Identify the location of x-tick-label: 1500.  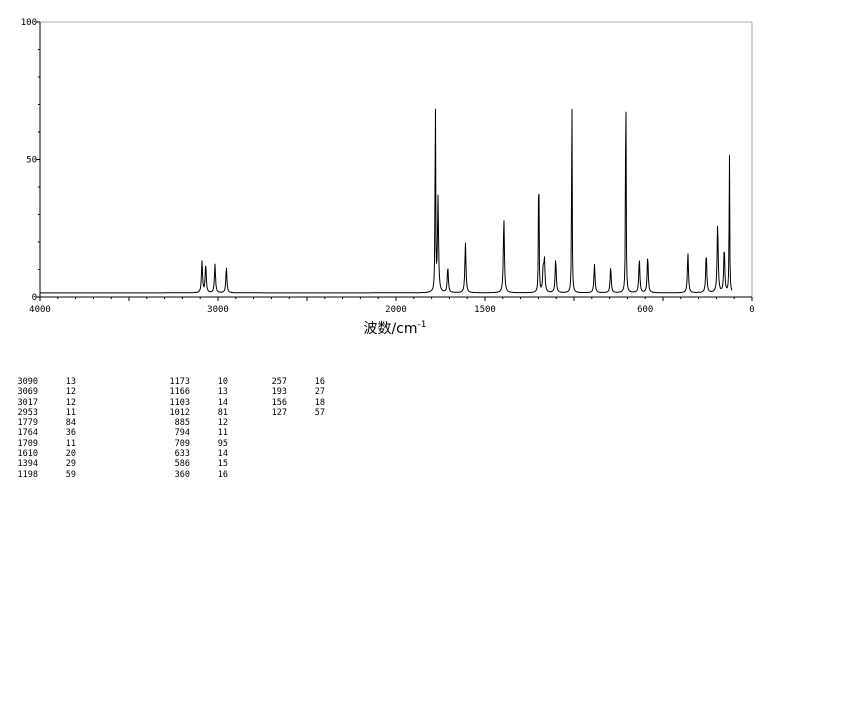
(485, 310).